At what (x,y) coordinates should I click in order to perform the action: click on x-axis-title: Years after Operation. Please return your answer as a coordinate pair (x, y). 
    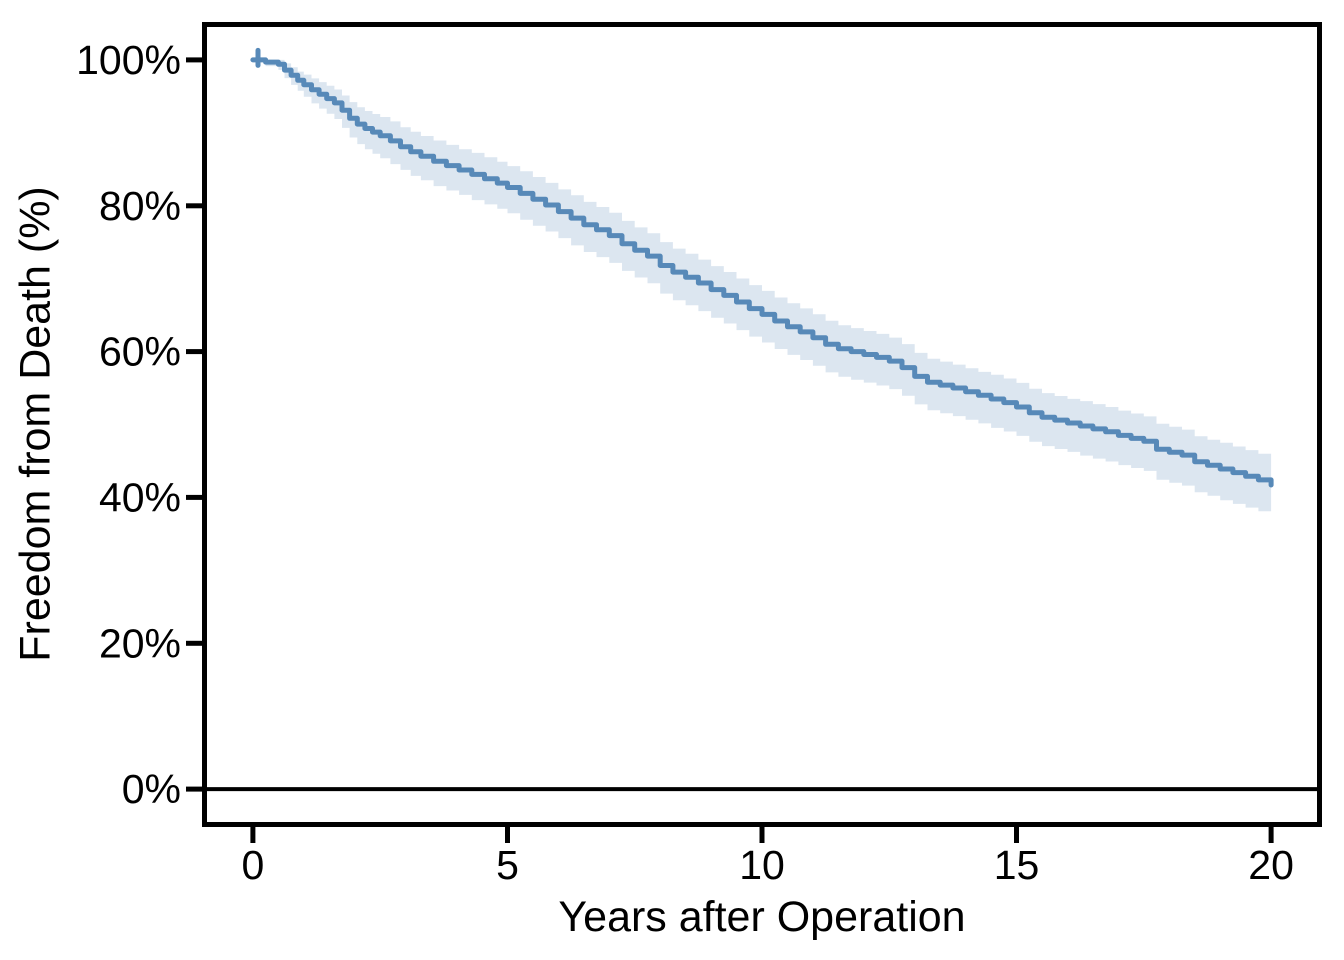
    Looking at the image, I should click on (762, 917).